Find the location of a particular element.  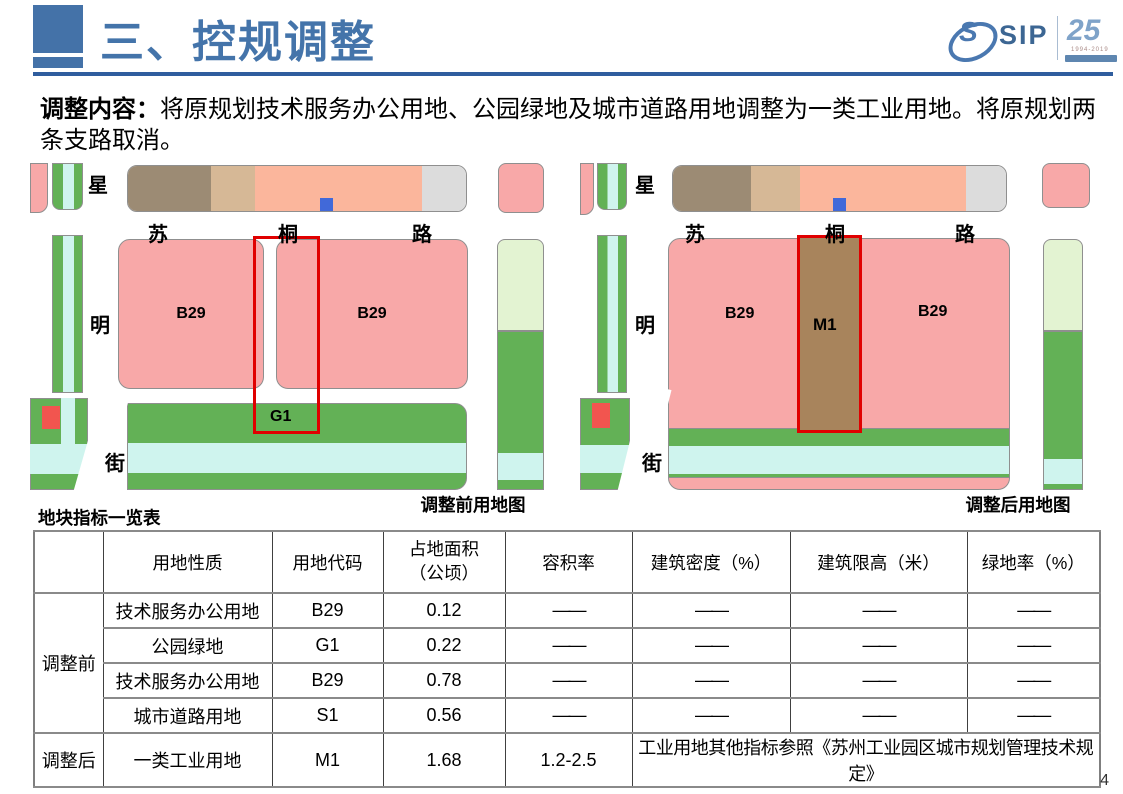

logo-divider is located at coordinates (1057, 38).